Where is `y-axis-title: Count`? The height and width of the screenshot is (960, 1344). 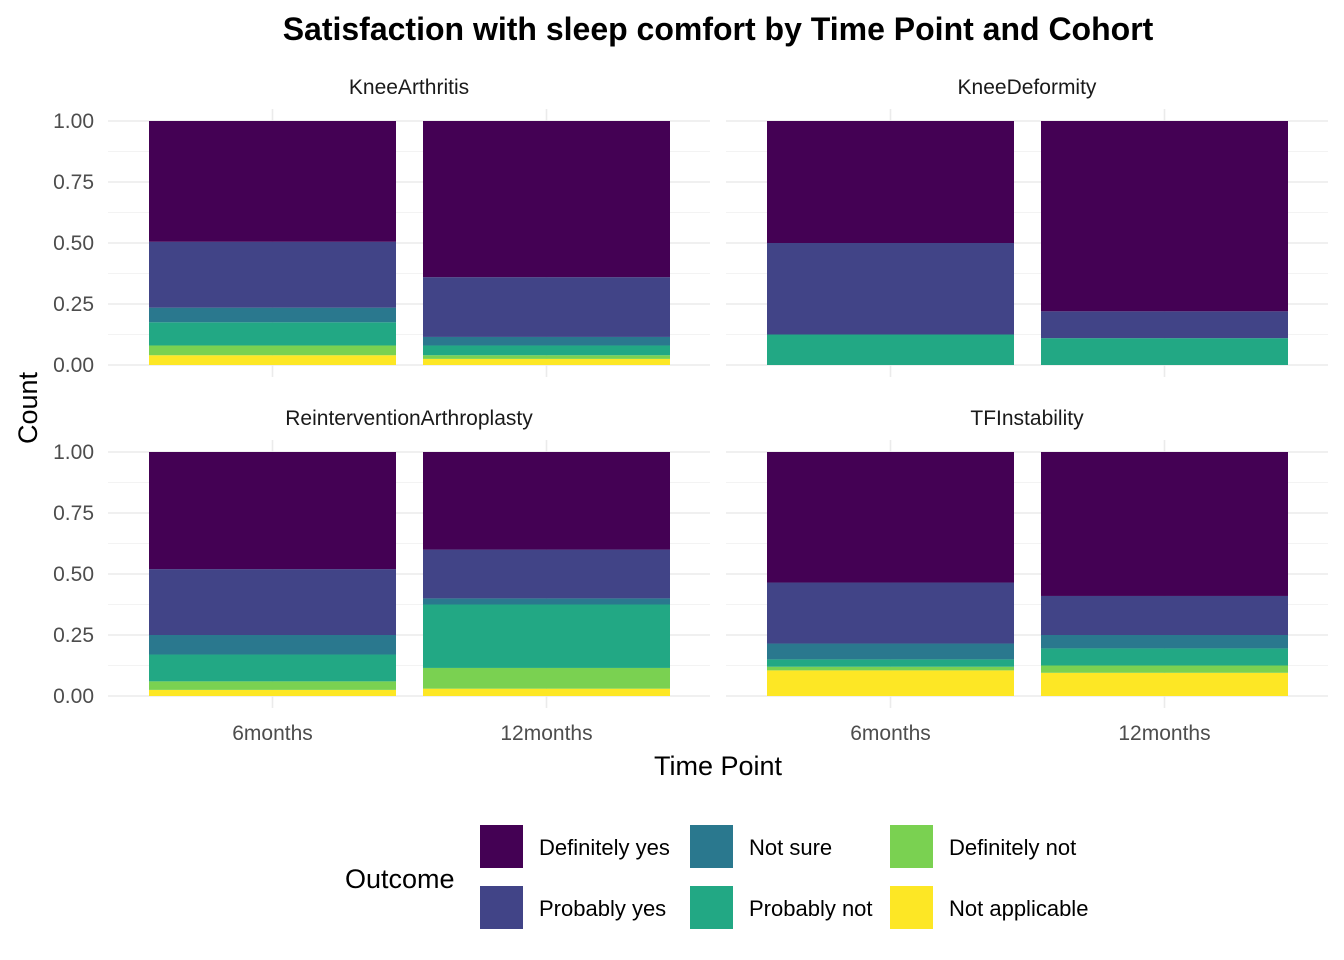
y-axis-title: Count is located at coordinates (28, 407).